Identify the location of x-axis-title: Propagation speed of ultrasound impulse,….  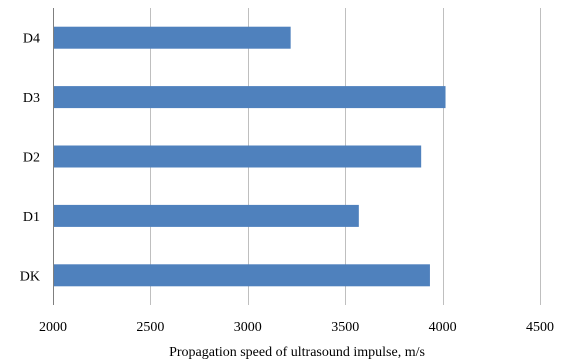
(297, 352).